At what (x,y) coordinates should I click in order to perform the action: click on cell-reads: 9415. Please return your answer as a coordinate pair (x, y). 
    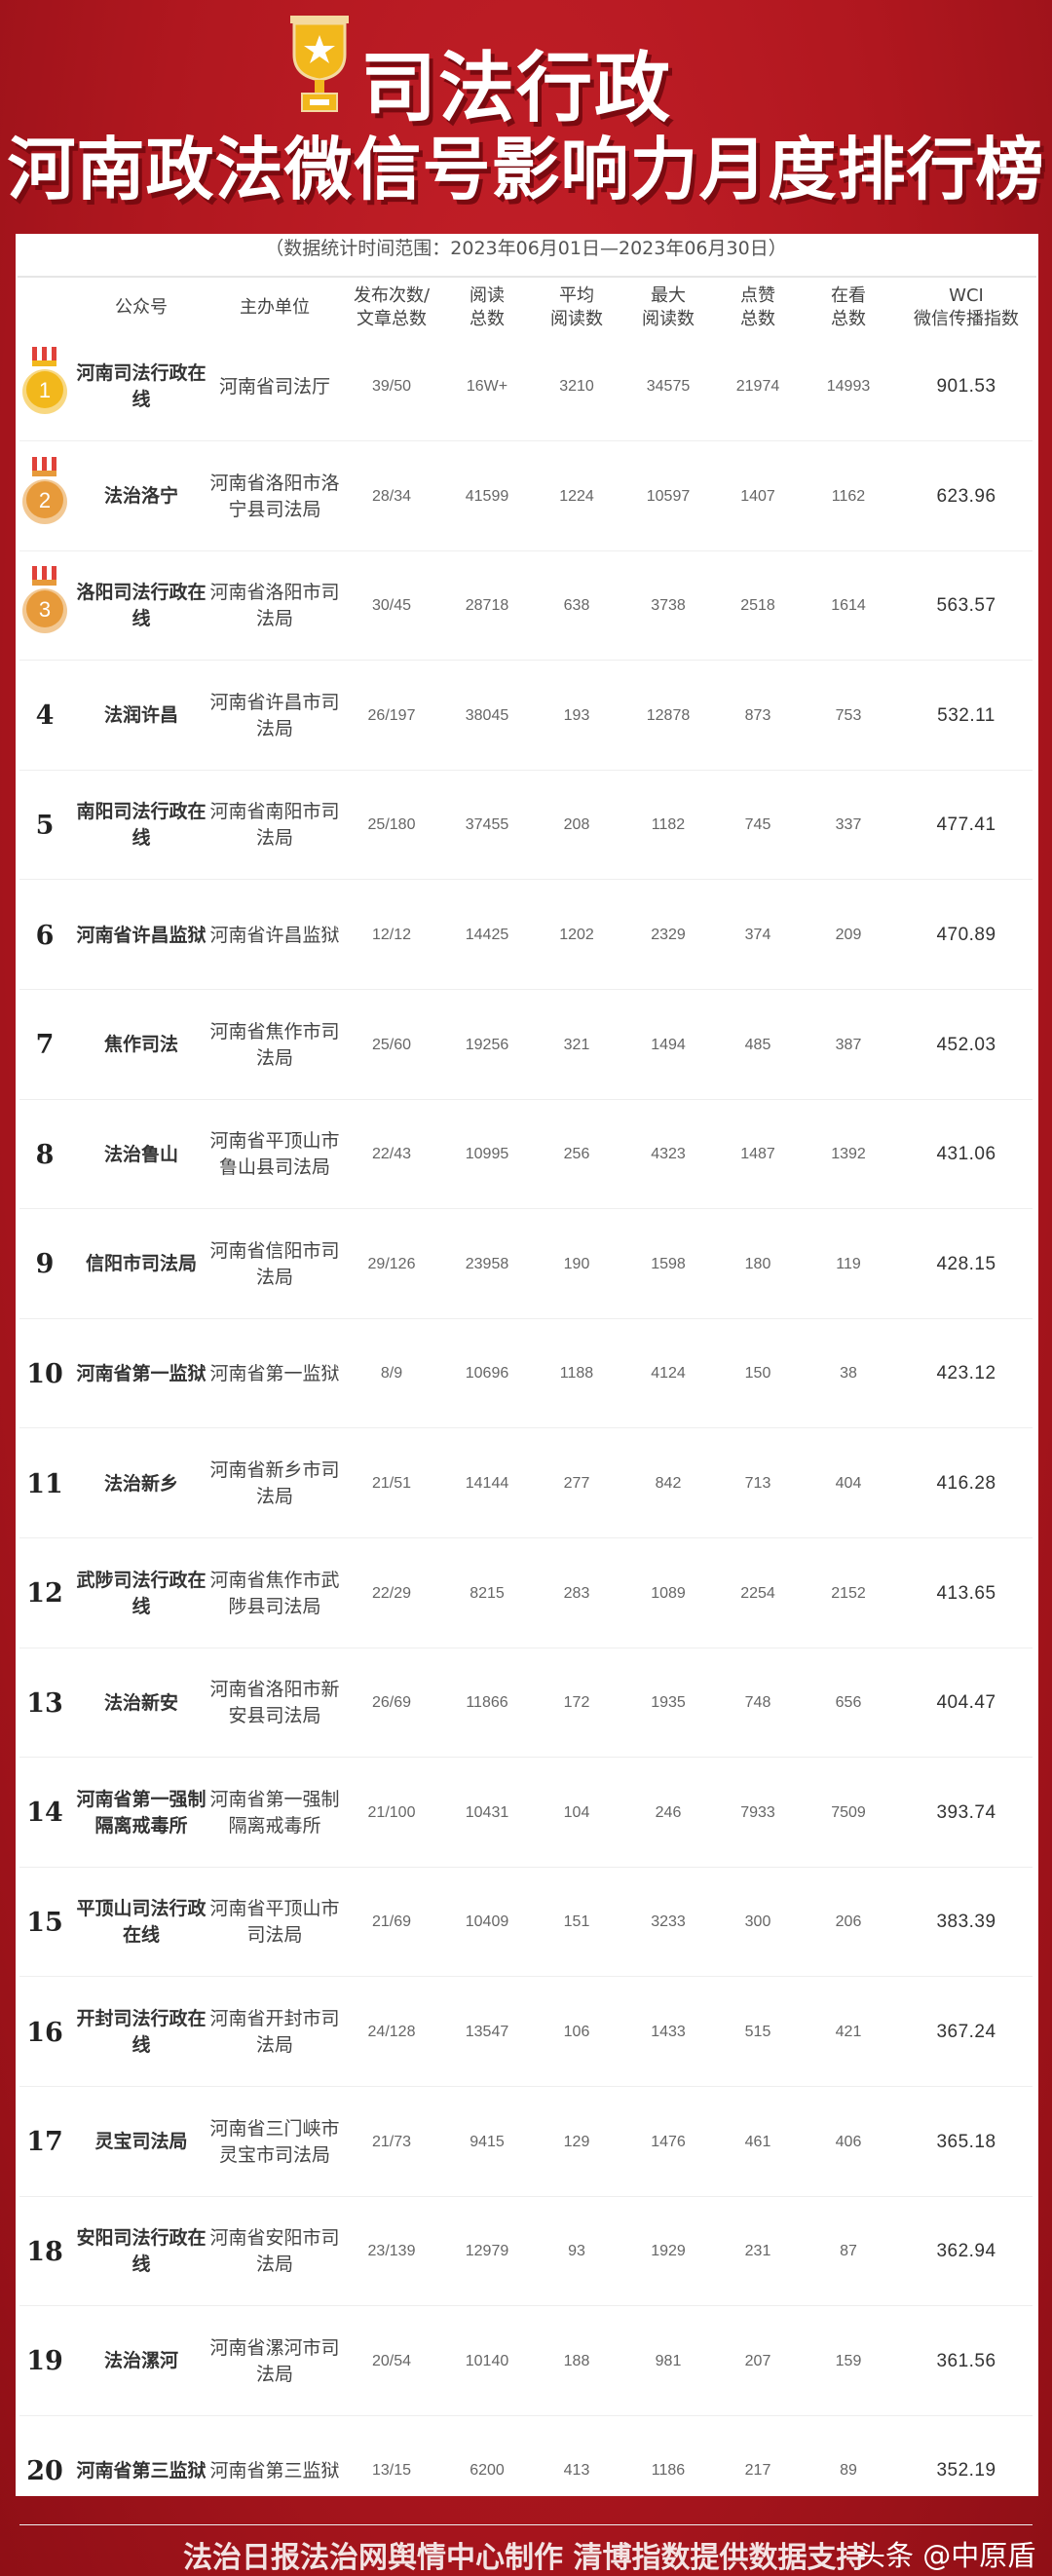
    Looking at the image, I should click on (487, 2141).